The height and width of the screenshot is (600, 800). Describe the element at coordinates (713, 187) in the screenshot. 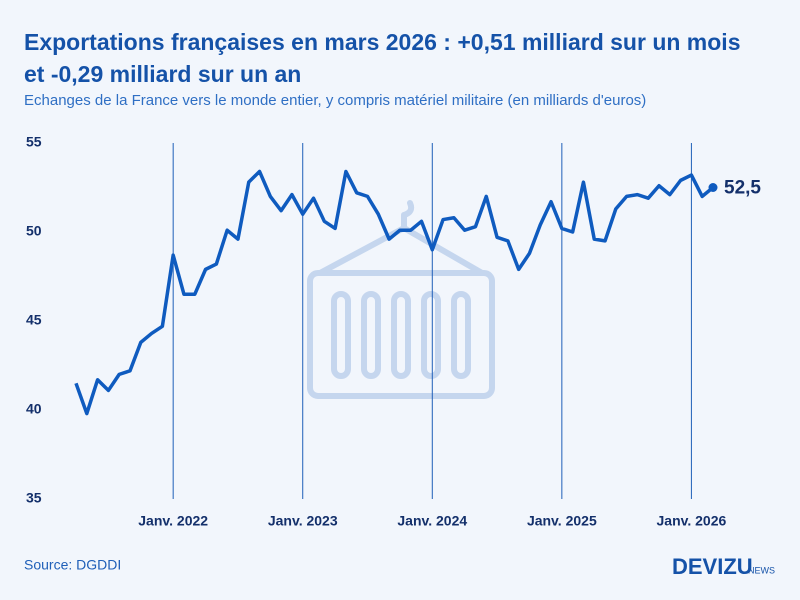

I see `end-point` at that location.